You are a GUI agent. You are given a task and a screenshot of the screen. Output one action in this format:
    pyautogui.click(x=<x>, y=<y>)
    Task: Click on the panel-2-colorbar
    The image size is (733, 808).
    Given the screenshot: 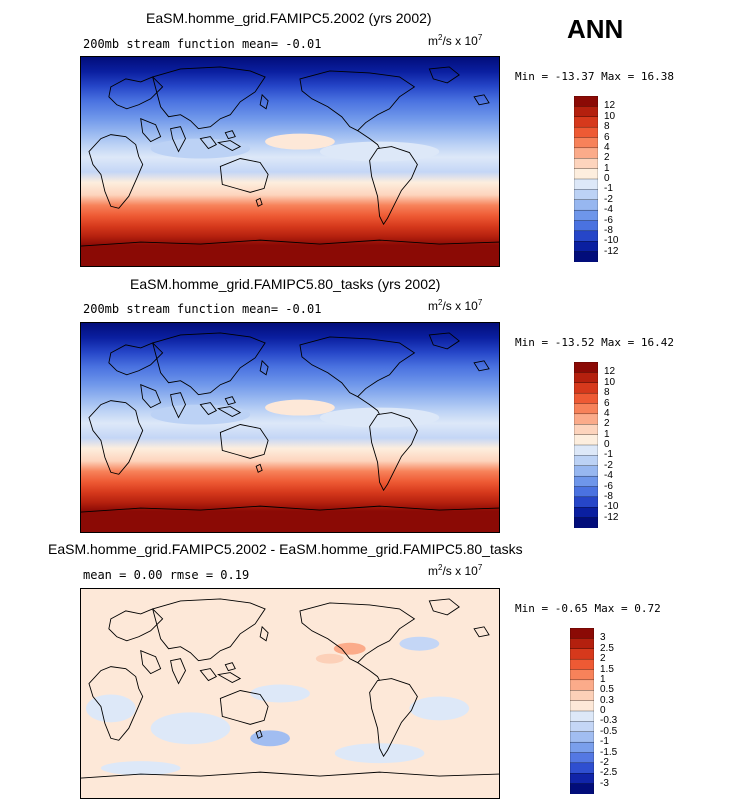 What is the action you would take?
    pyautogui.click(x=586, y=445)
    